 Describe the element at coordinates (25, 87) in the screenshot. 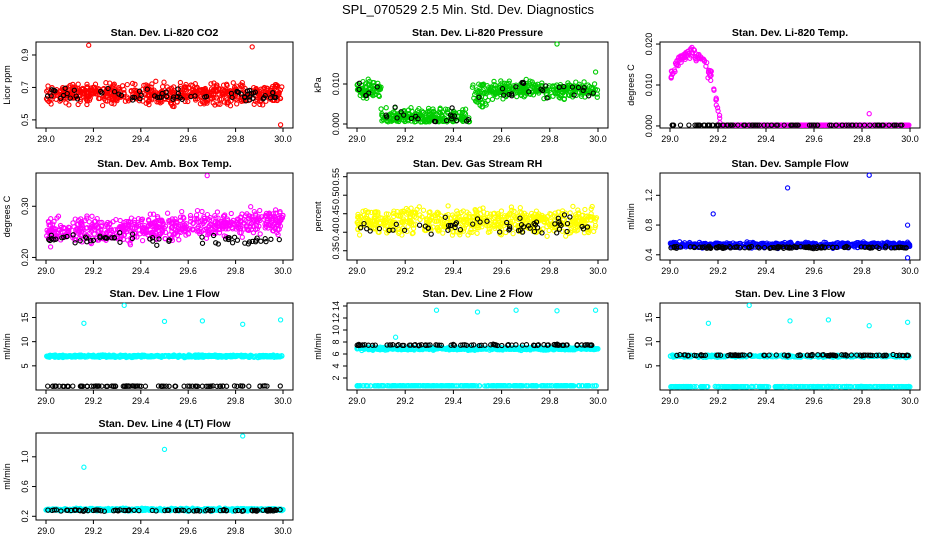

I see `y-tick-label: 0.7` at that location.